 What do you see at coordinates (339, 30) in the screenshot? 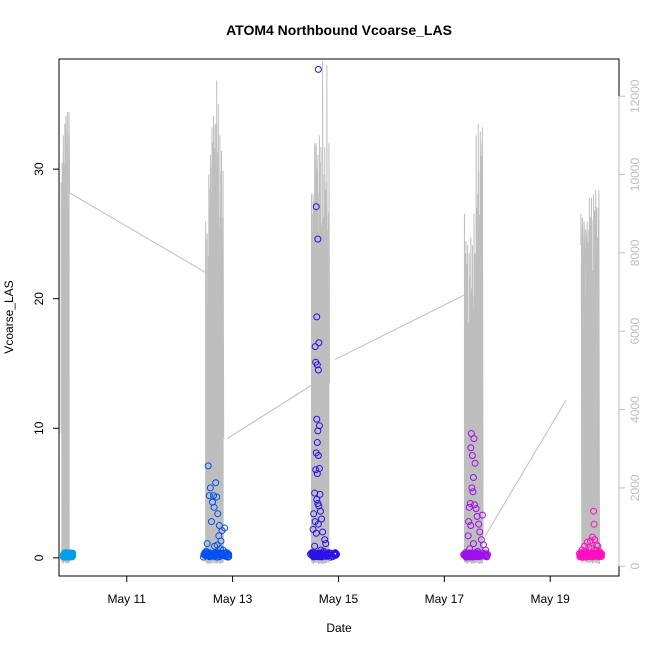
I see `chart-title: ATOM4 Northbound Vcoarse_LAS` at bounding box center [339, 30].